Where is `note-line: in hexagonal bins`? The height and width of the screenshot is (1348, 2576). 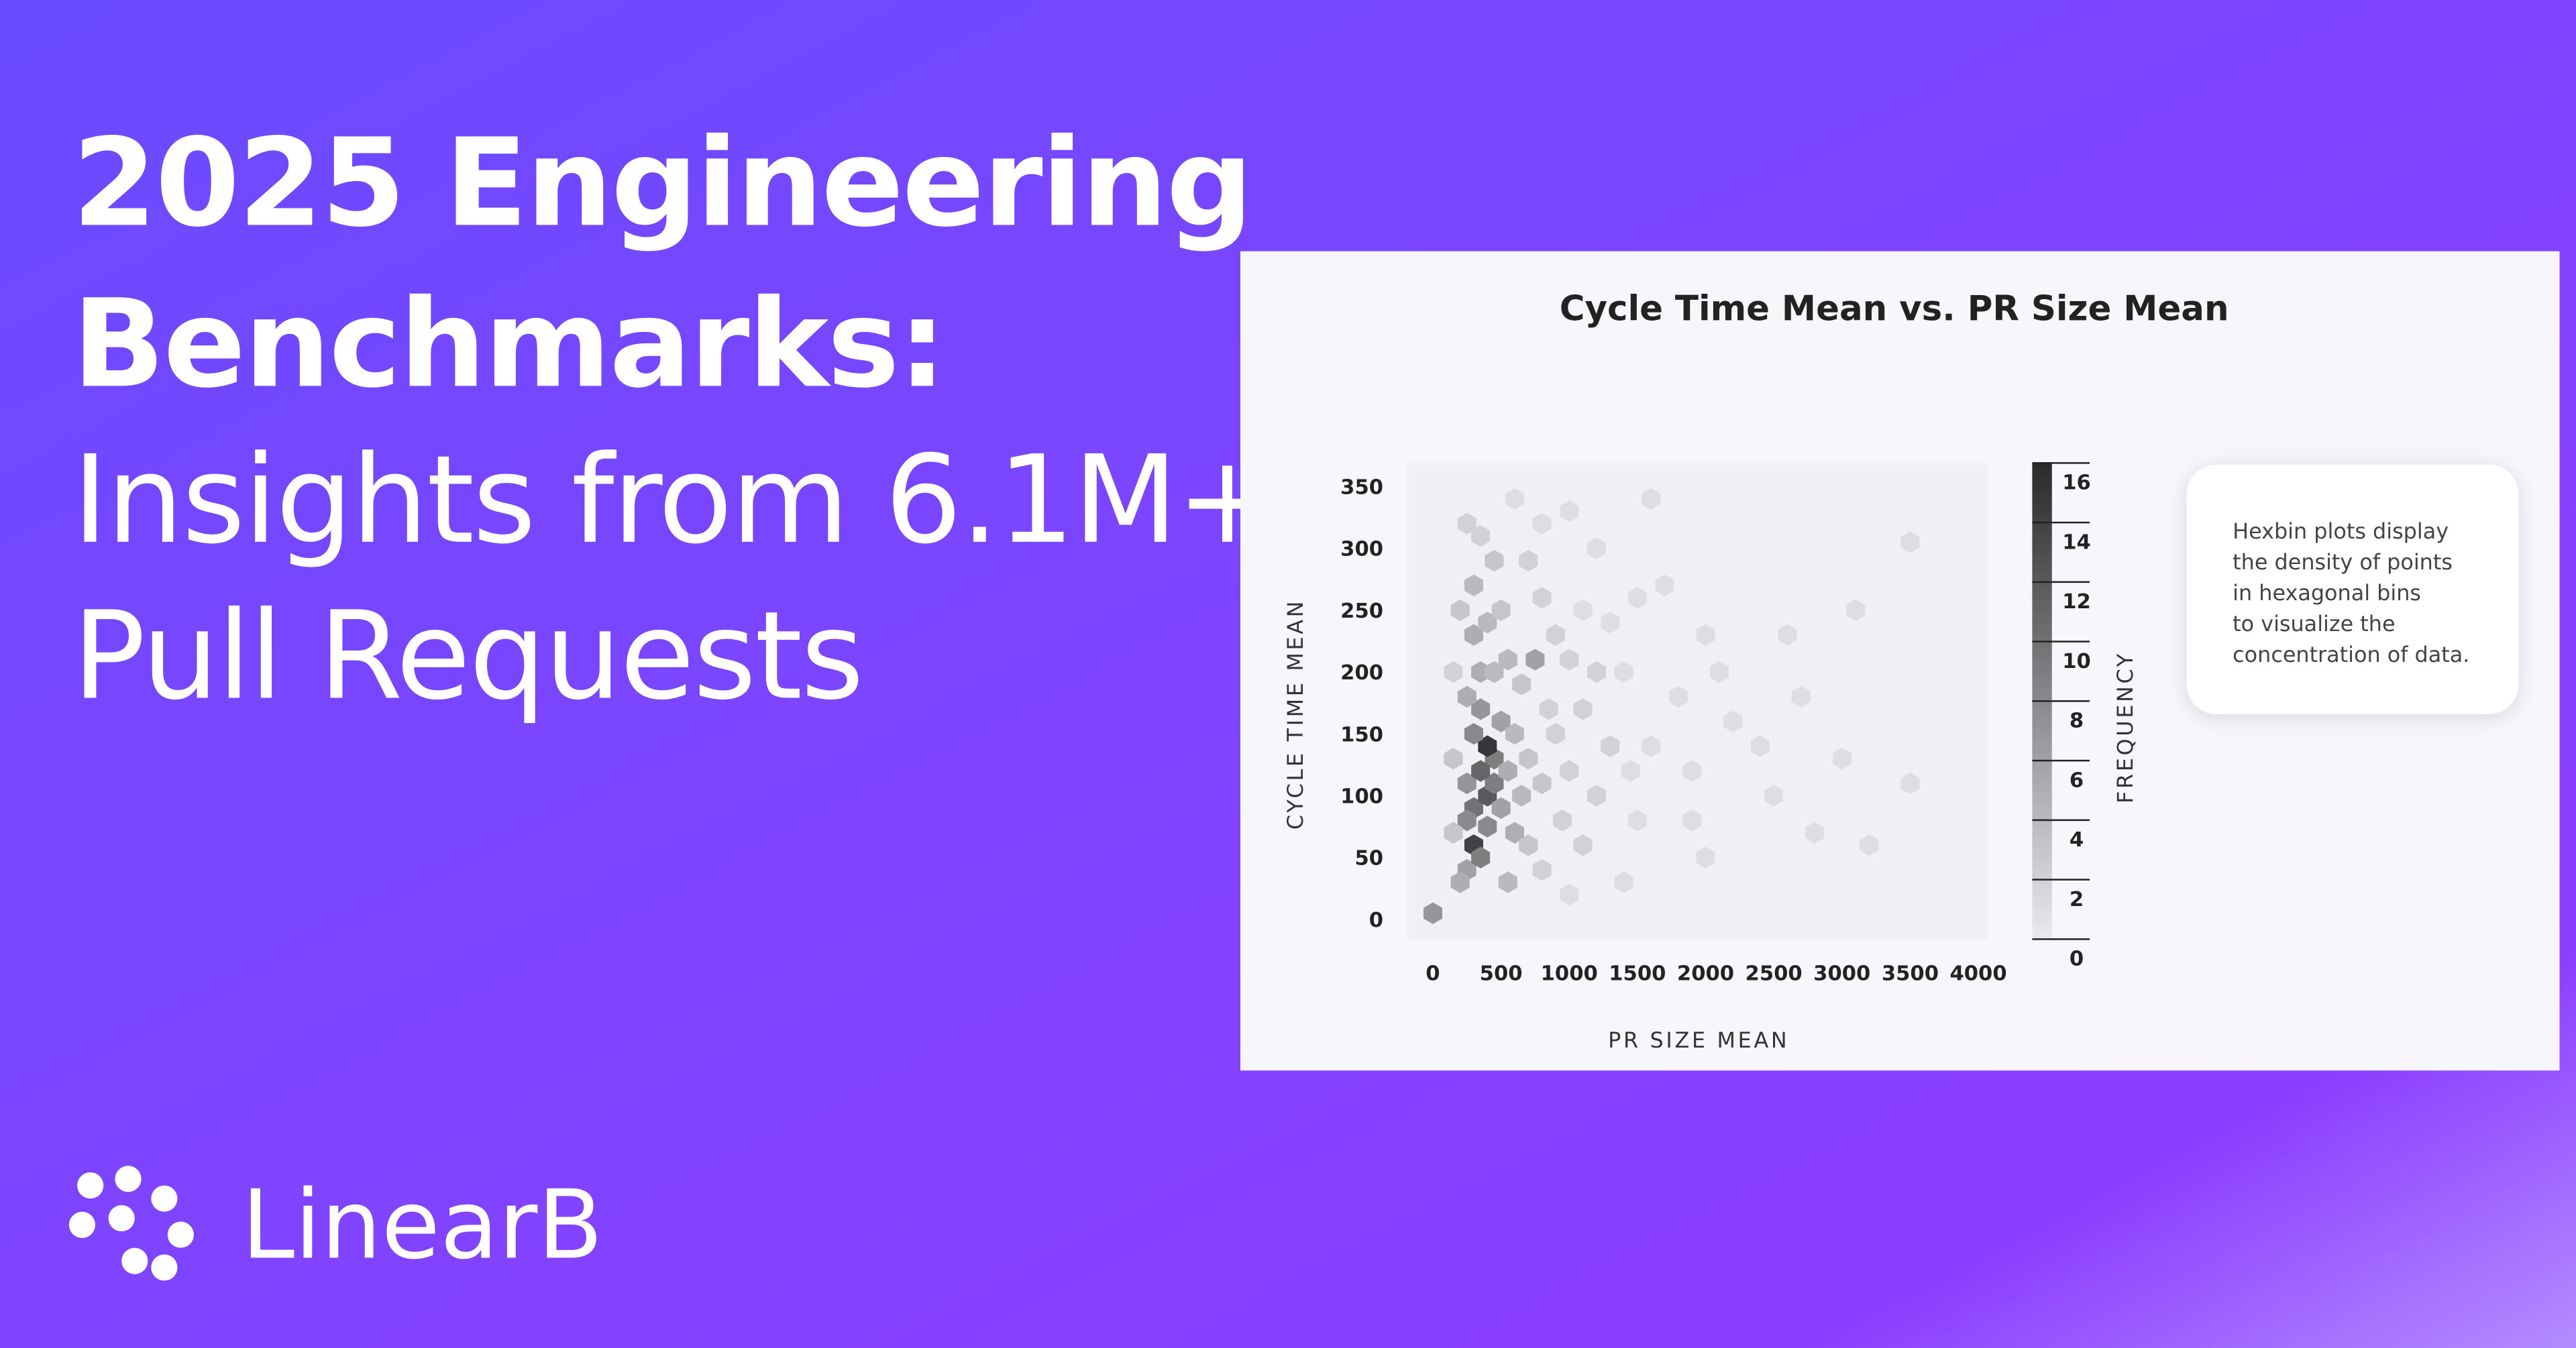
note-line: in hexagonal bins is located at coordinates (2327, 593).